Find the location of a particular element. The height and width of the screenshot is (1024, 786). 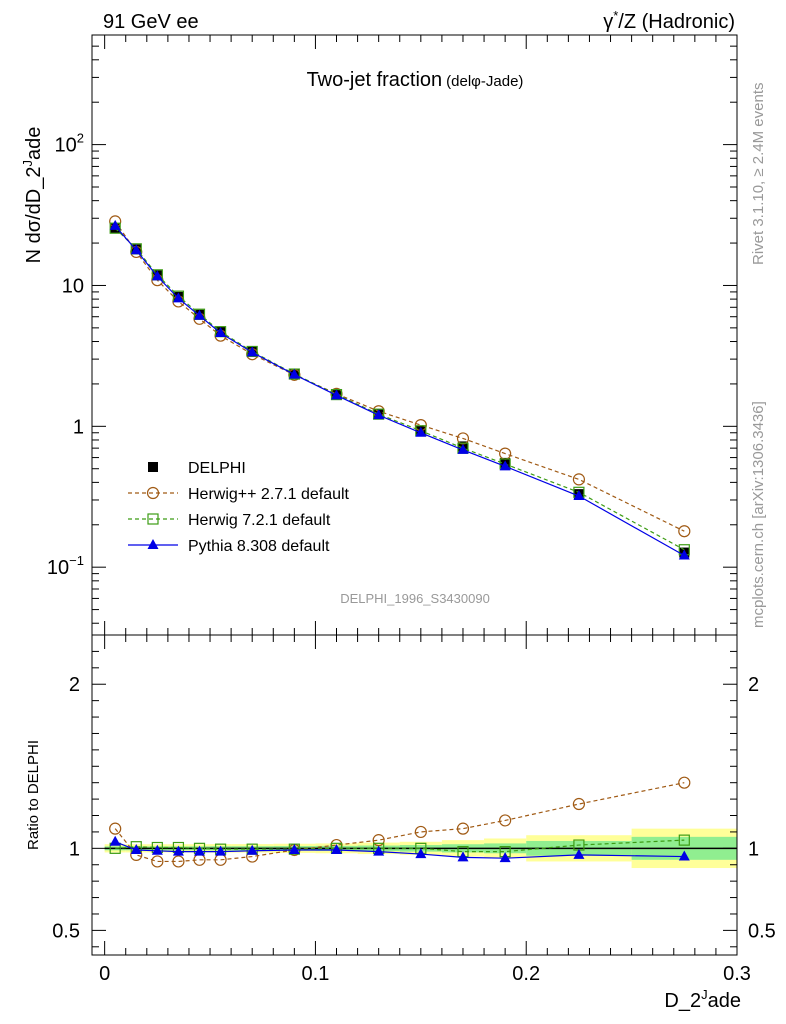

legend-entry-0: DELPHI is located at coordinates (197, 468).